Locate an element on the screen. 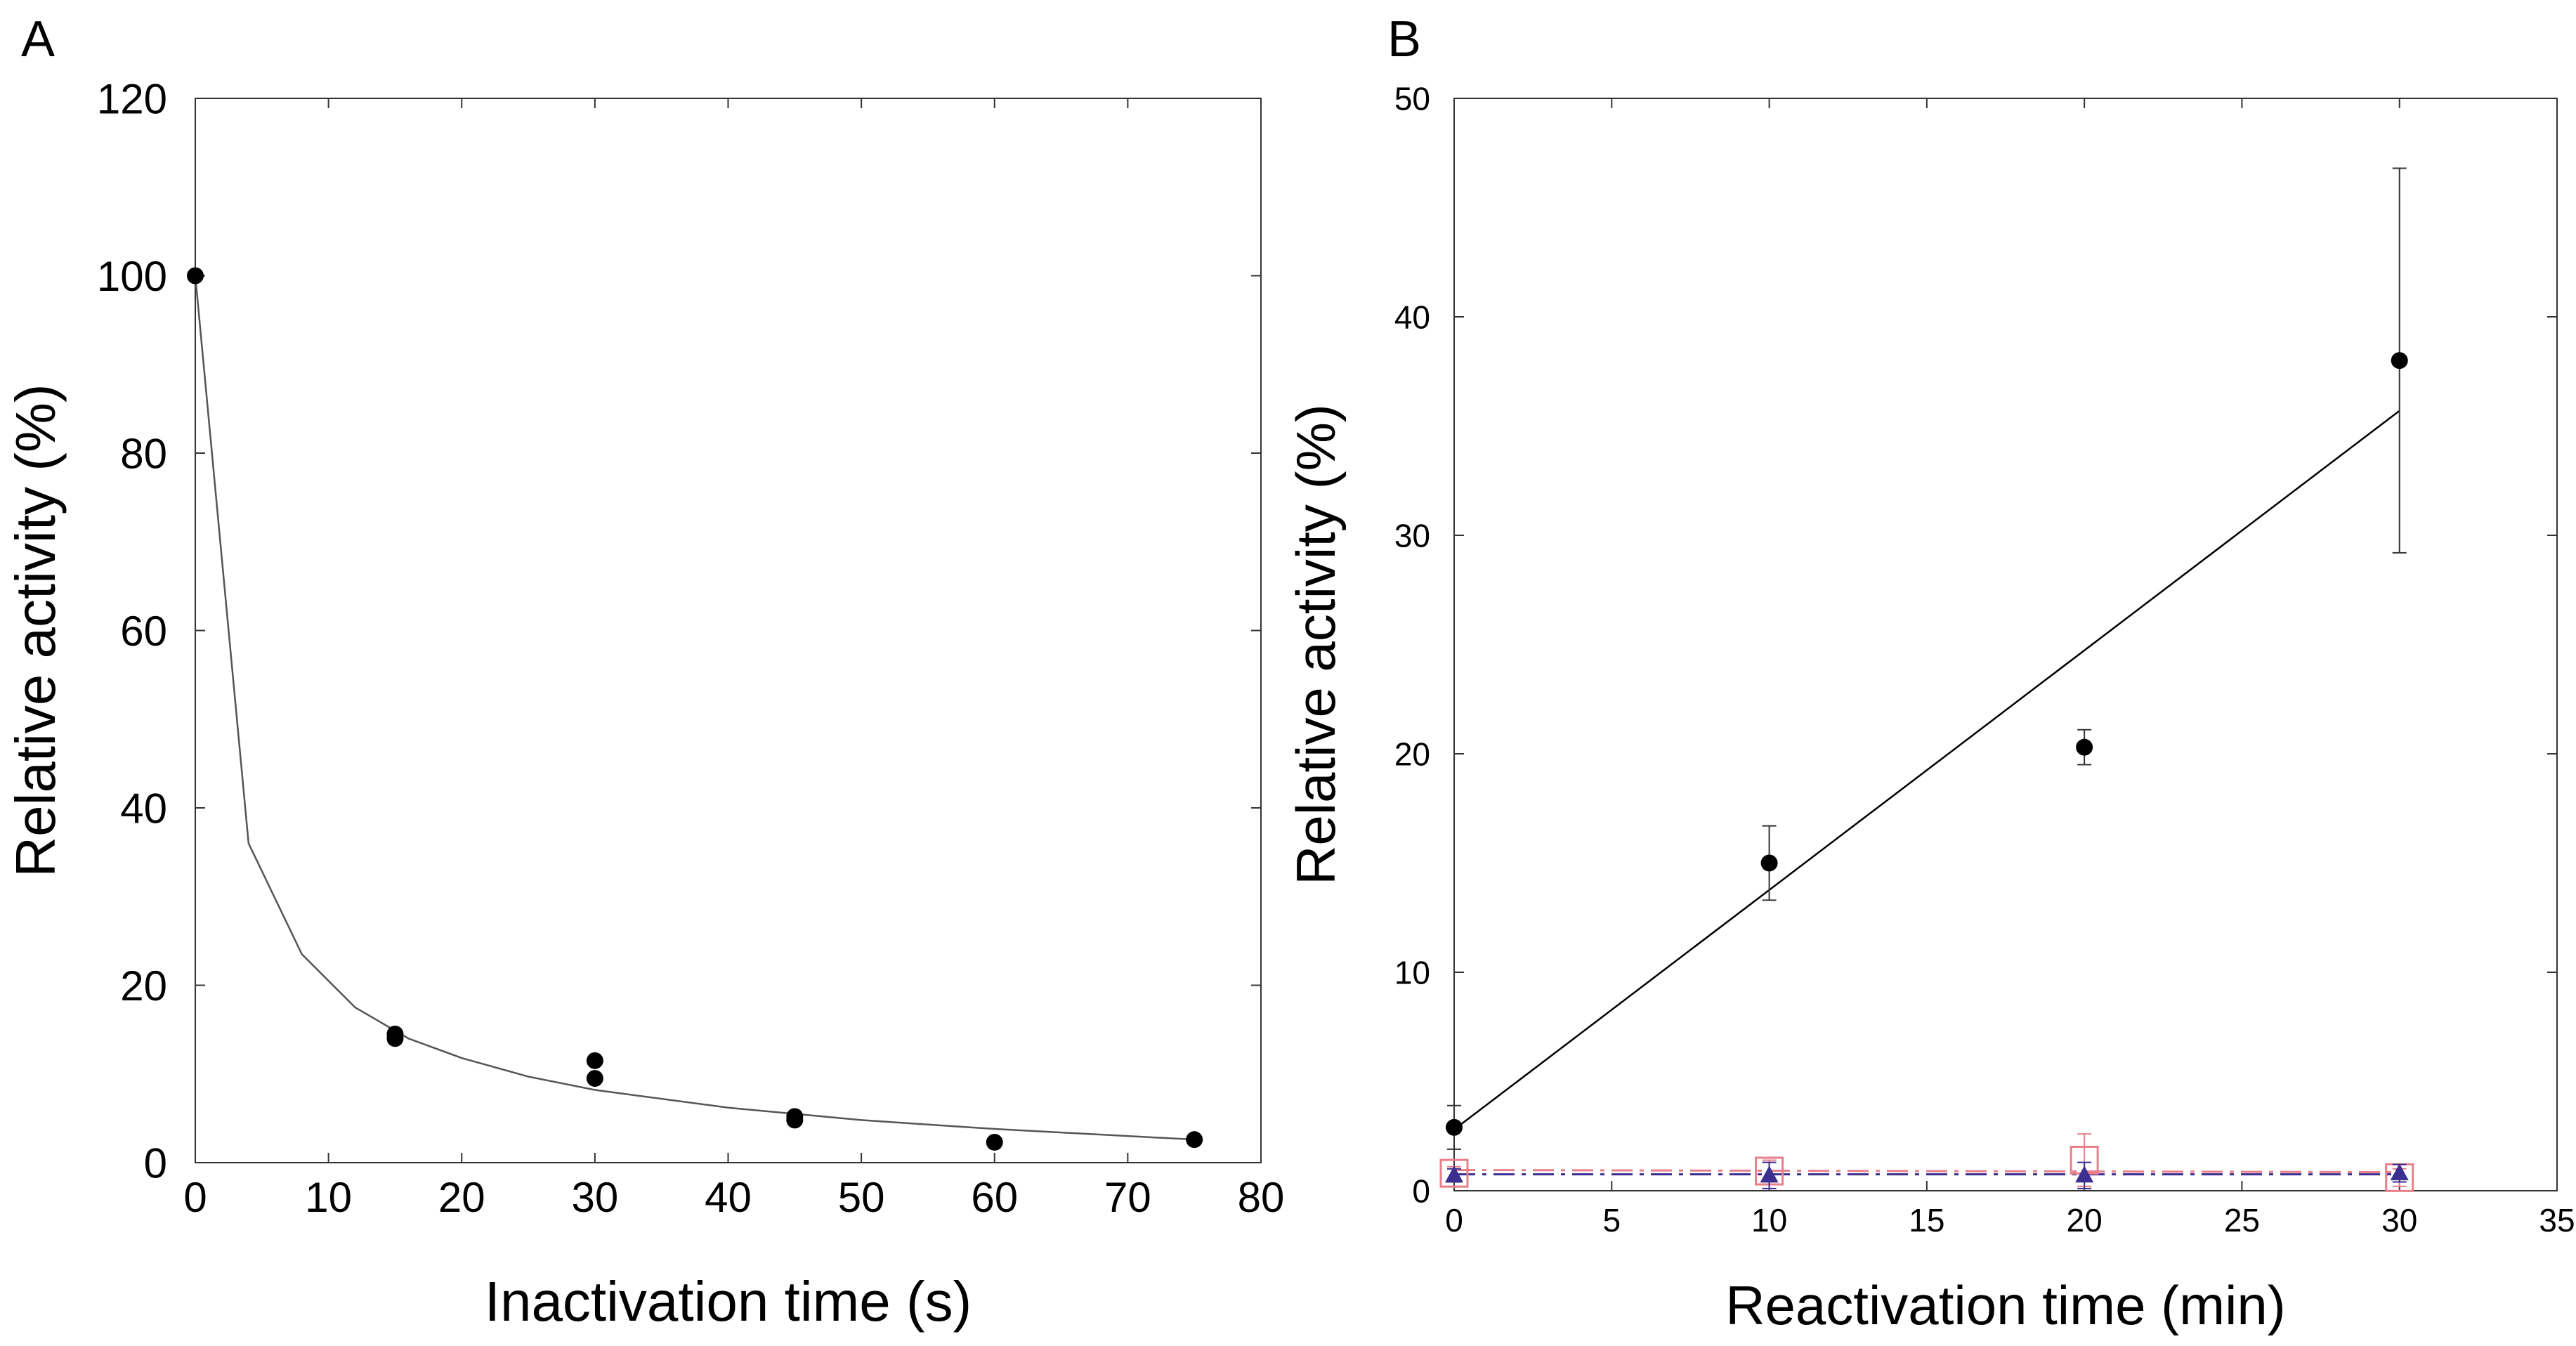 Image resolution: width=2576 pixels, height=1346 pixels. panel-b-x-axis-title: Reactivation time (min) is located at coordinates (2005, 1305).